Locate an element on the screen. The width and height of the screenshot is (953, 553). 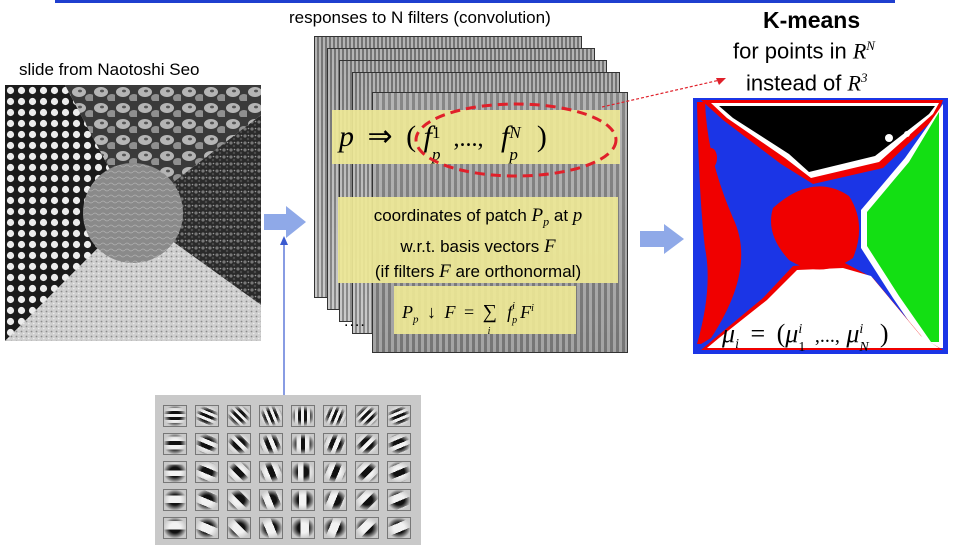
proj-eq: = is located at coordinates (469, 312).